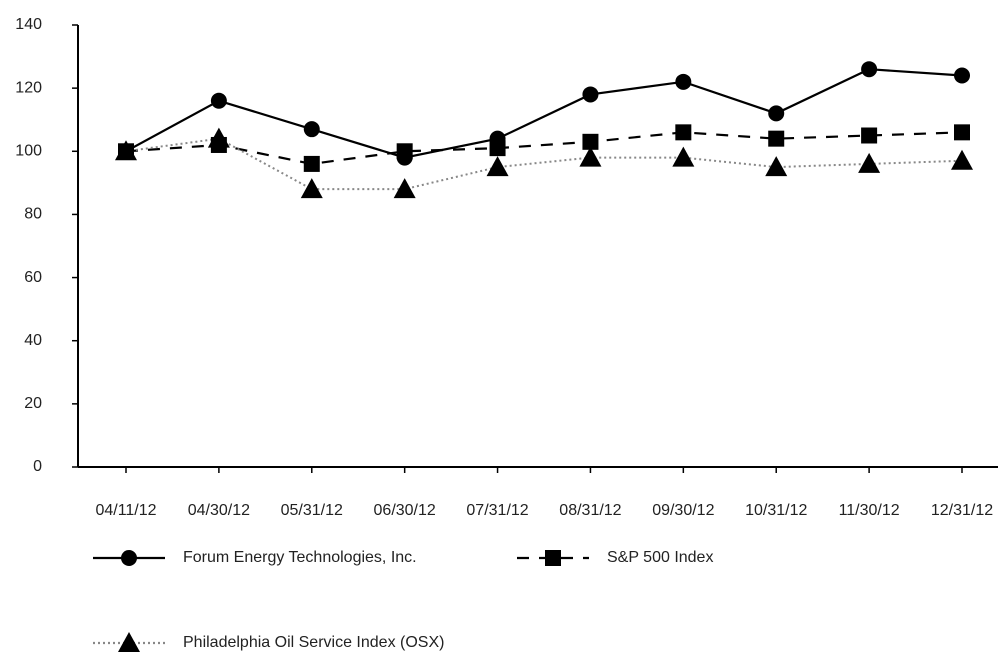 The height and width of the screenshot is (653, 998). Describe the element at coordinates (300, 557) in the screenshot. I see `legend-label: Forum Energy Technologies, Inc.` at that location.